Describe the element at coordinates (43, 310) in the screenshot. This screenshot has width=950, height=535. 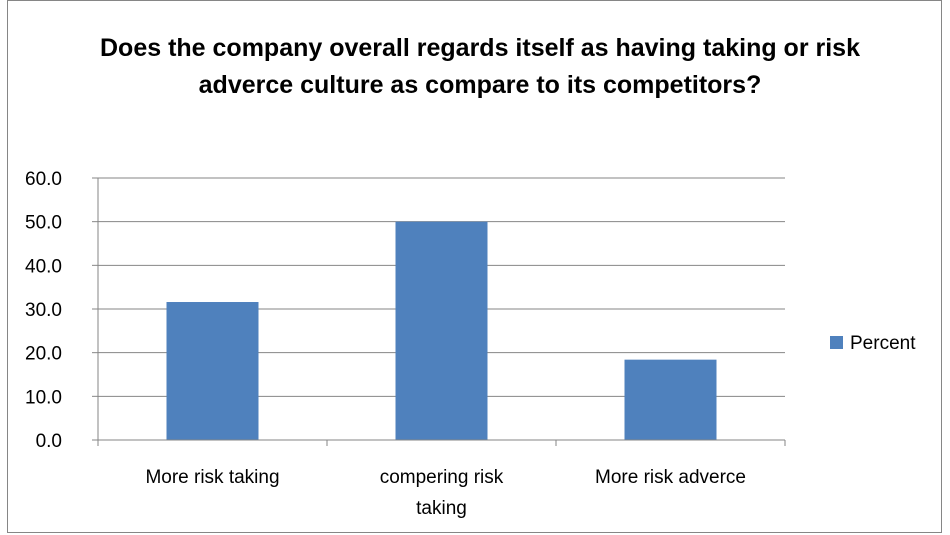
I see `y-tick-label: 30.0` at that location.